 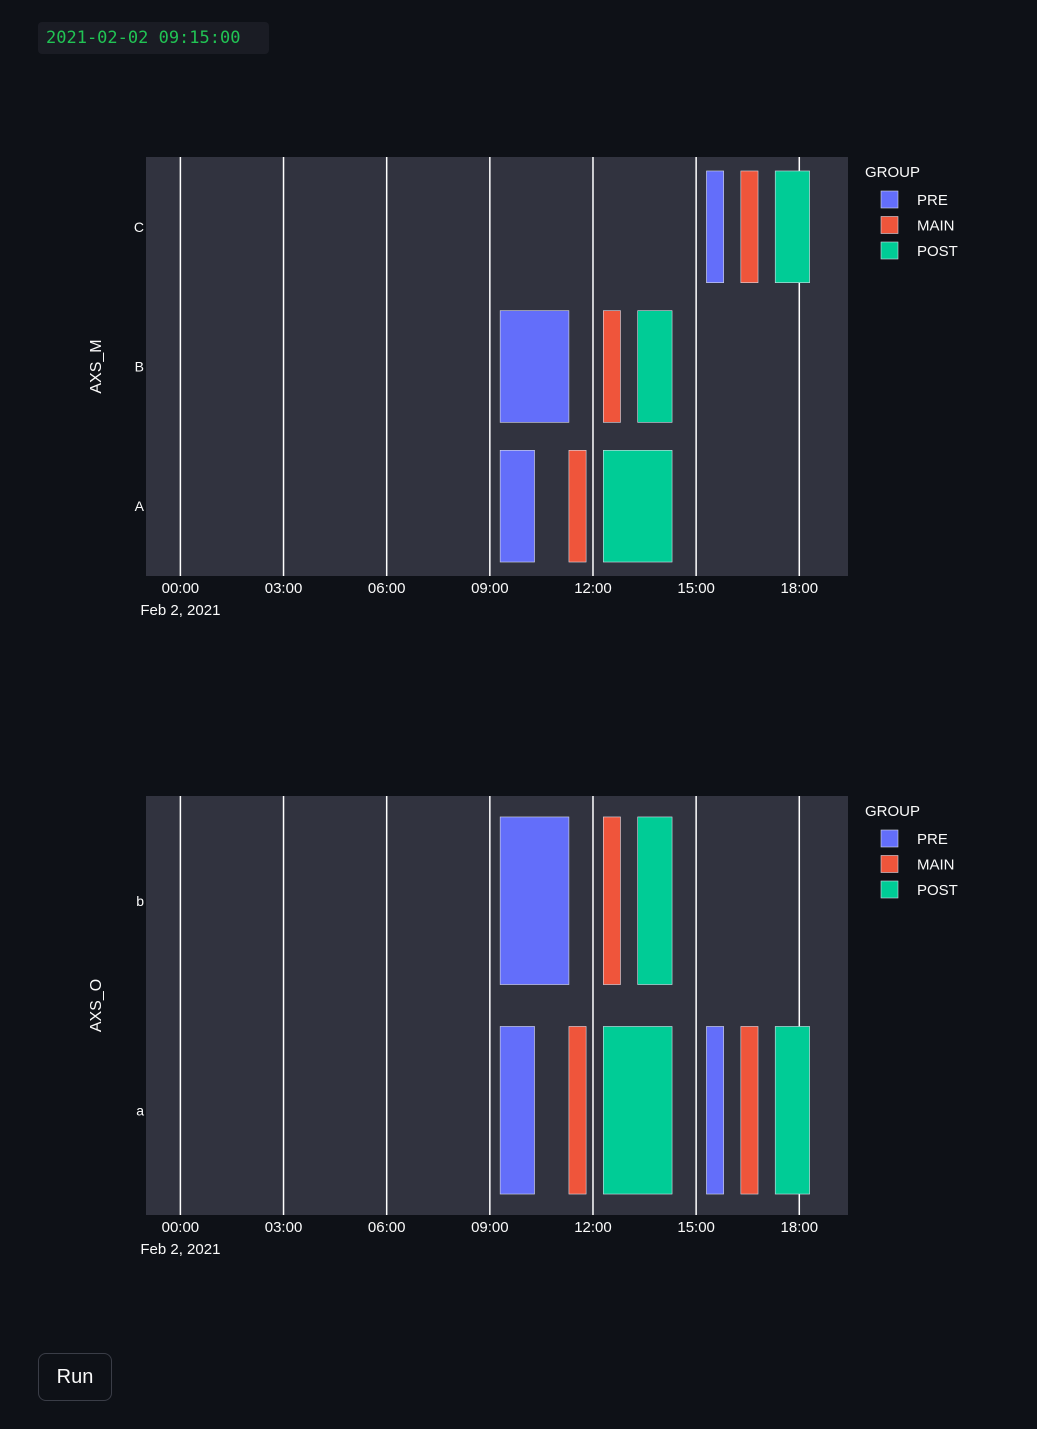 I want to click on timestamp-display: 2021-02-02 09:15:00, so click(x=153, y=38).